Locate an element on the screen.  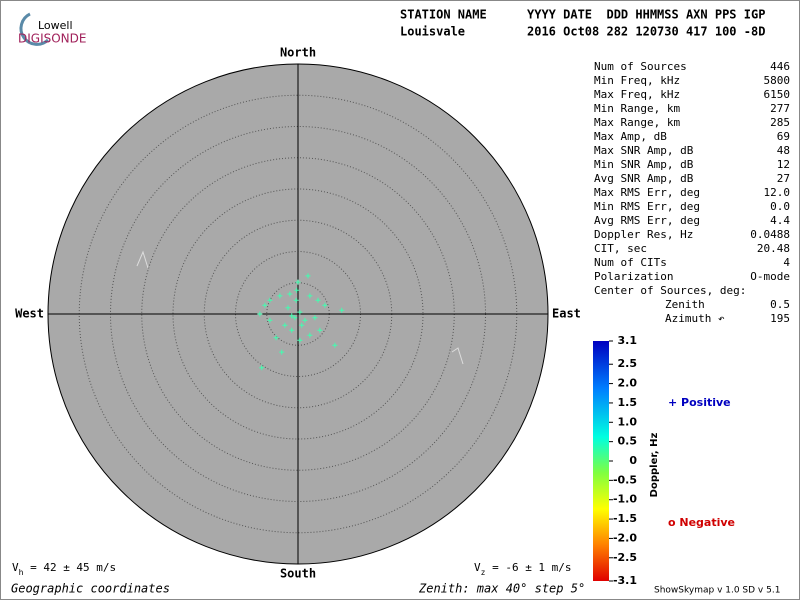
stat-label: Max Amp, dB is located at coordinates (630, 136).